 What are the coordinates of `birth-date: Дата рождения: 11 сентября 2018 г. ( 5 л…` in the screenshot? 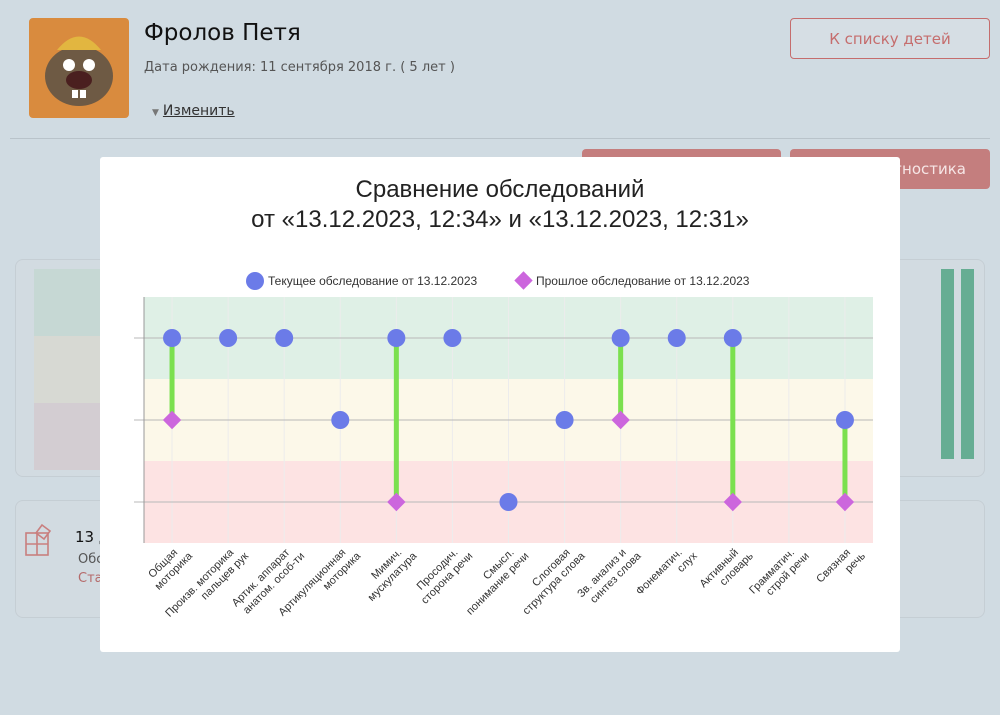 It's located at (299, 67).